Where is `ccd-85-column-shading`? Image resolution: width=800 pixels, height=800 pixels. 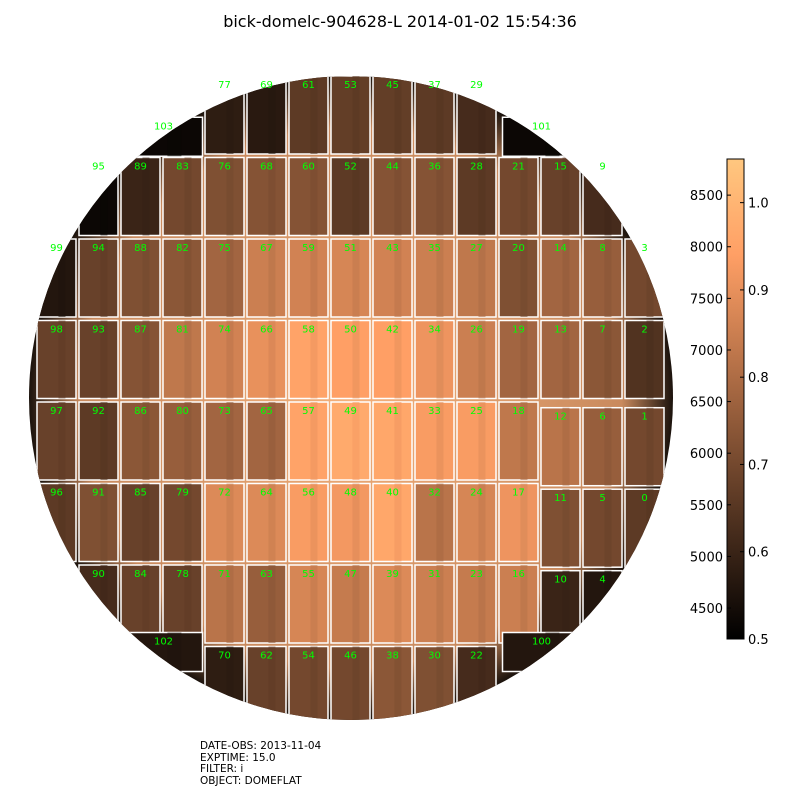 ccd-85-column-shading is located at coordinates (146, 522).